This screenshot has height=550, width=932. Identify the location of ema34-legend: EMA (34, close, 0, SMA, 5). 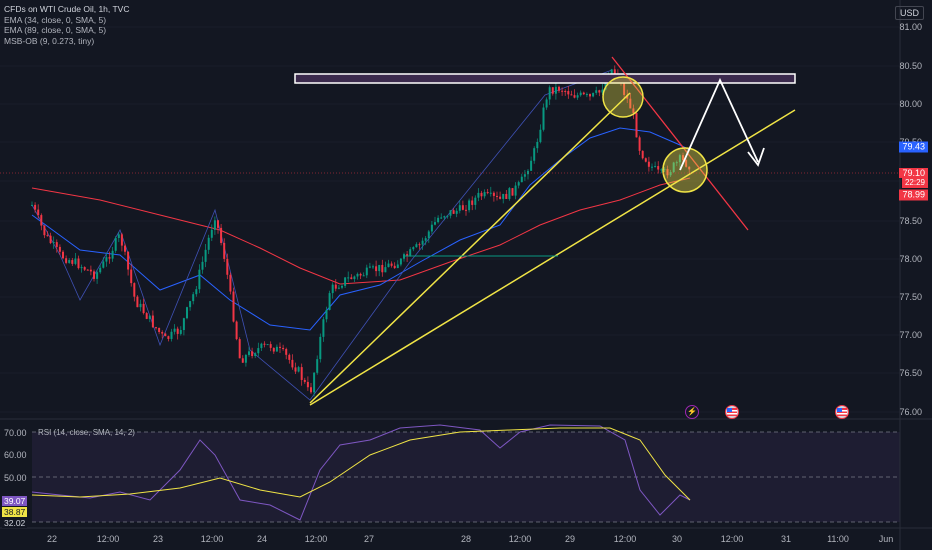
(55, 19).